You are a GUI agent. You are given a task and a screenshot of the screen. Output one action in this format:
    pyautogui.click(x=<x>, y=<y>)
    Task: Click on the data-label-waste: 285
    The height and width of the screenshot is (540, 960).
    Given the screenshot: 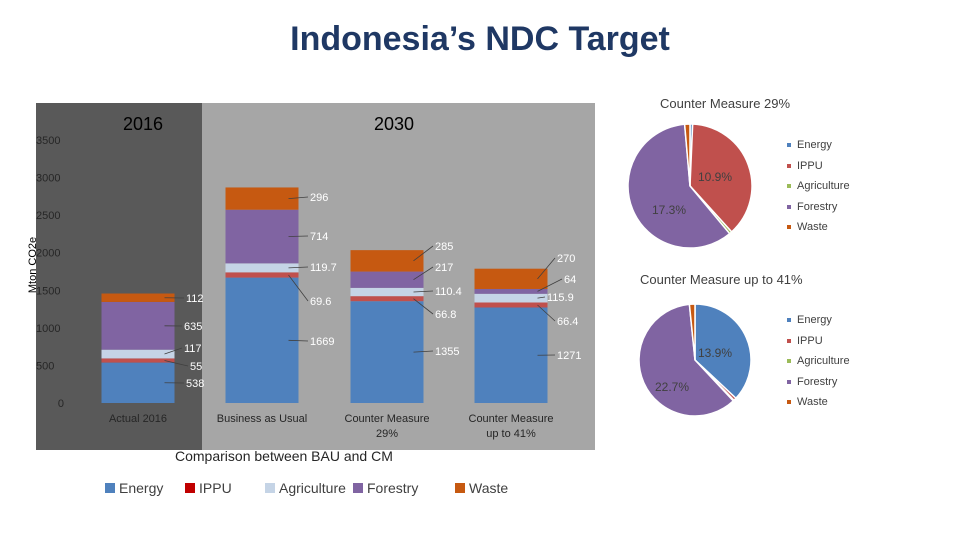 What is the action you would take?
    pyautogui.click(x=444, y=247)
    